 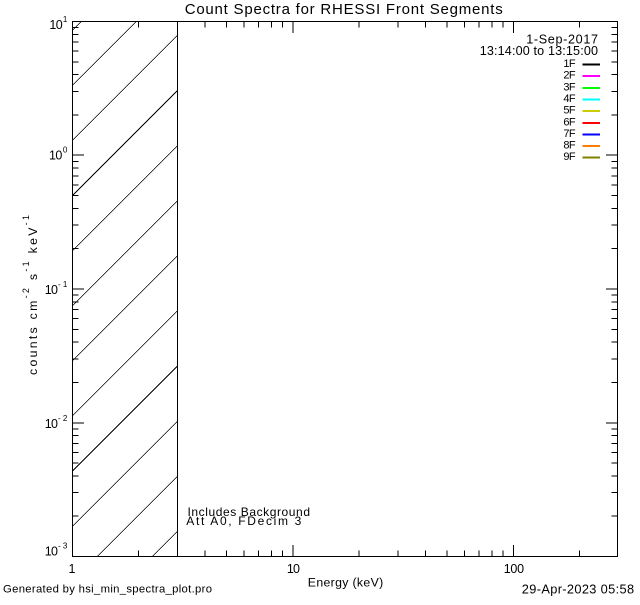 What do you see at coordinates (578, 588) in the screenshot?
I see `svg-text: 29-Apr-2023 05:58` at bounding box center [578, 588].